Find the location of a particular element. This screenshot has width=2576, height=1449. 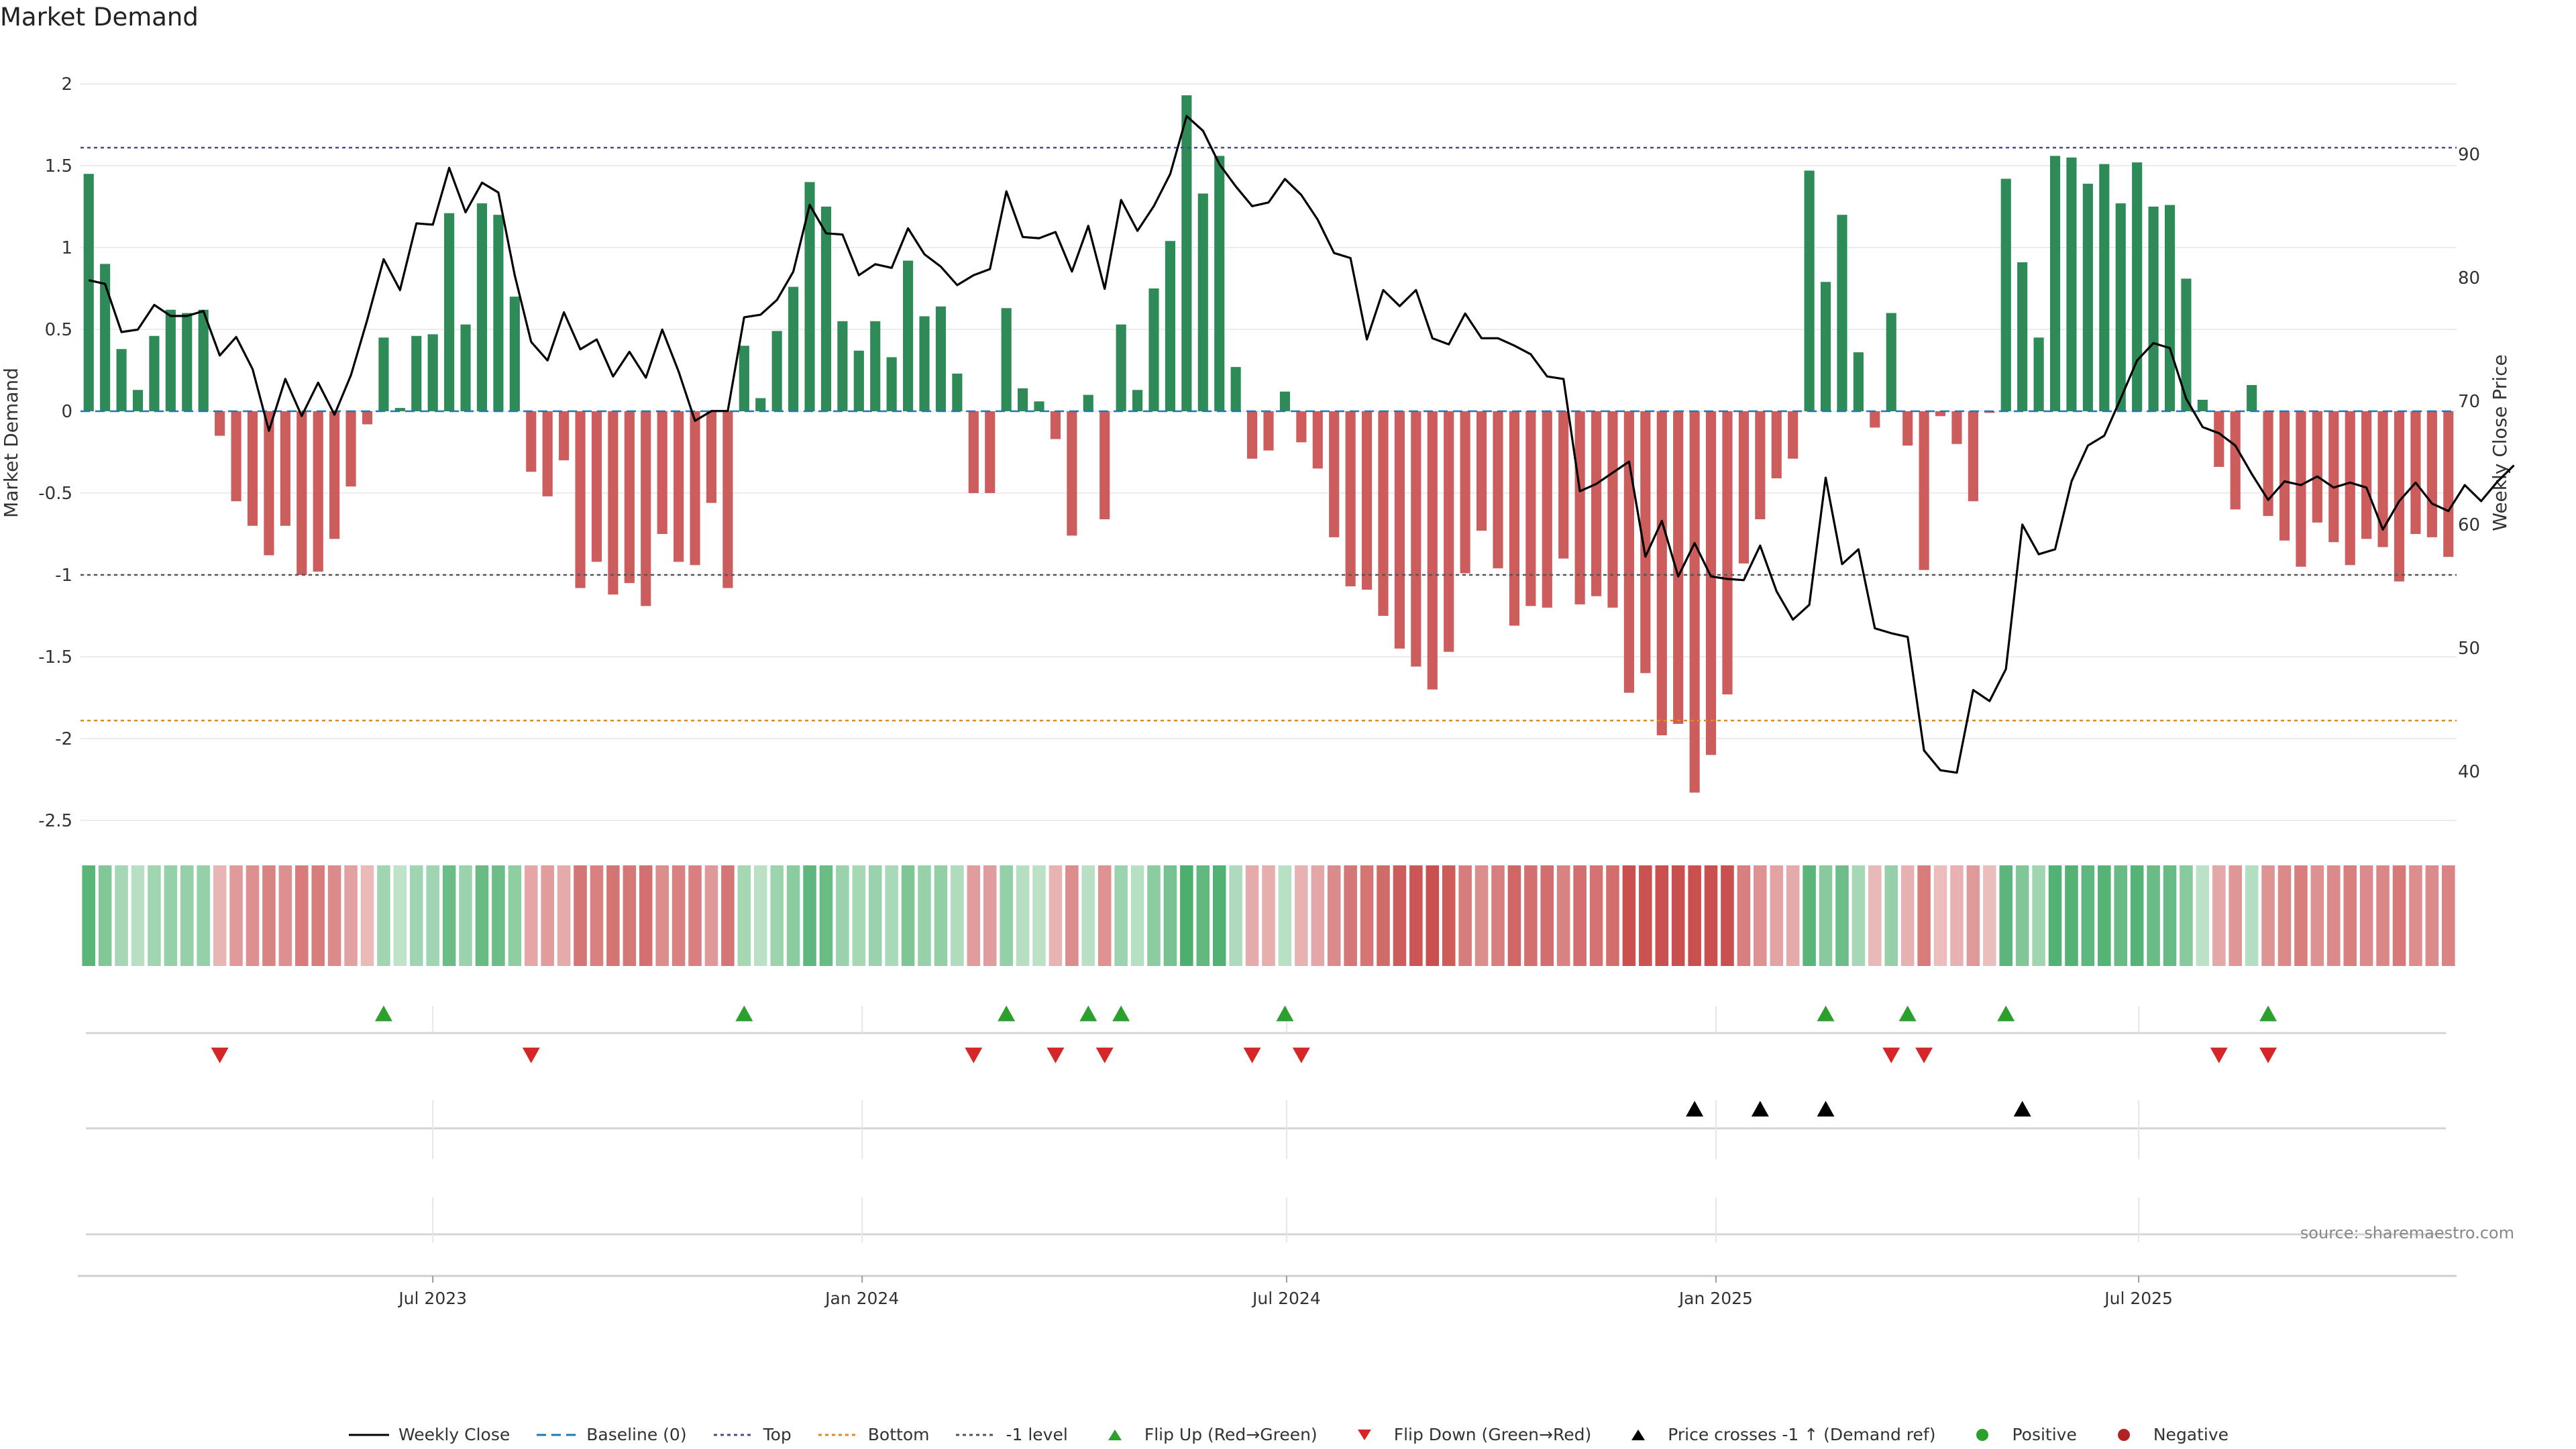

y2-tick-label: 40 is located at coordinates (2469, 772).